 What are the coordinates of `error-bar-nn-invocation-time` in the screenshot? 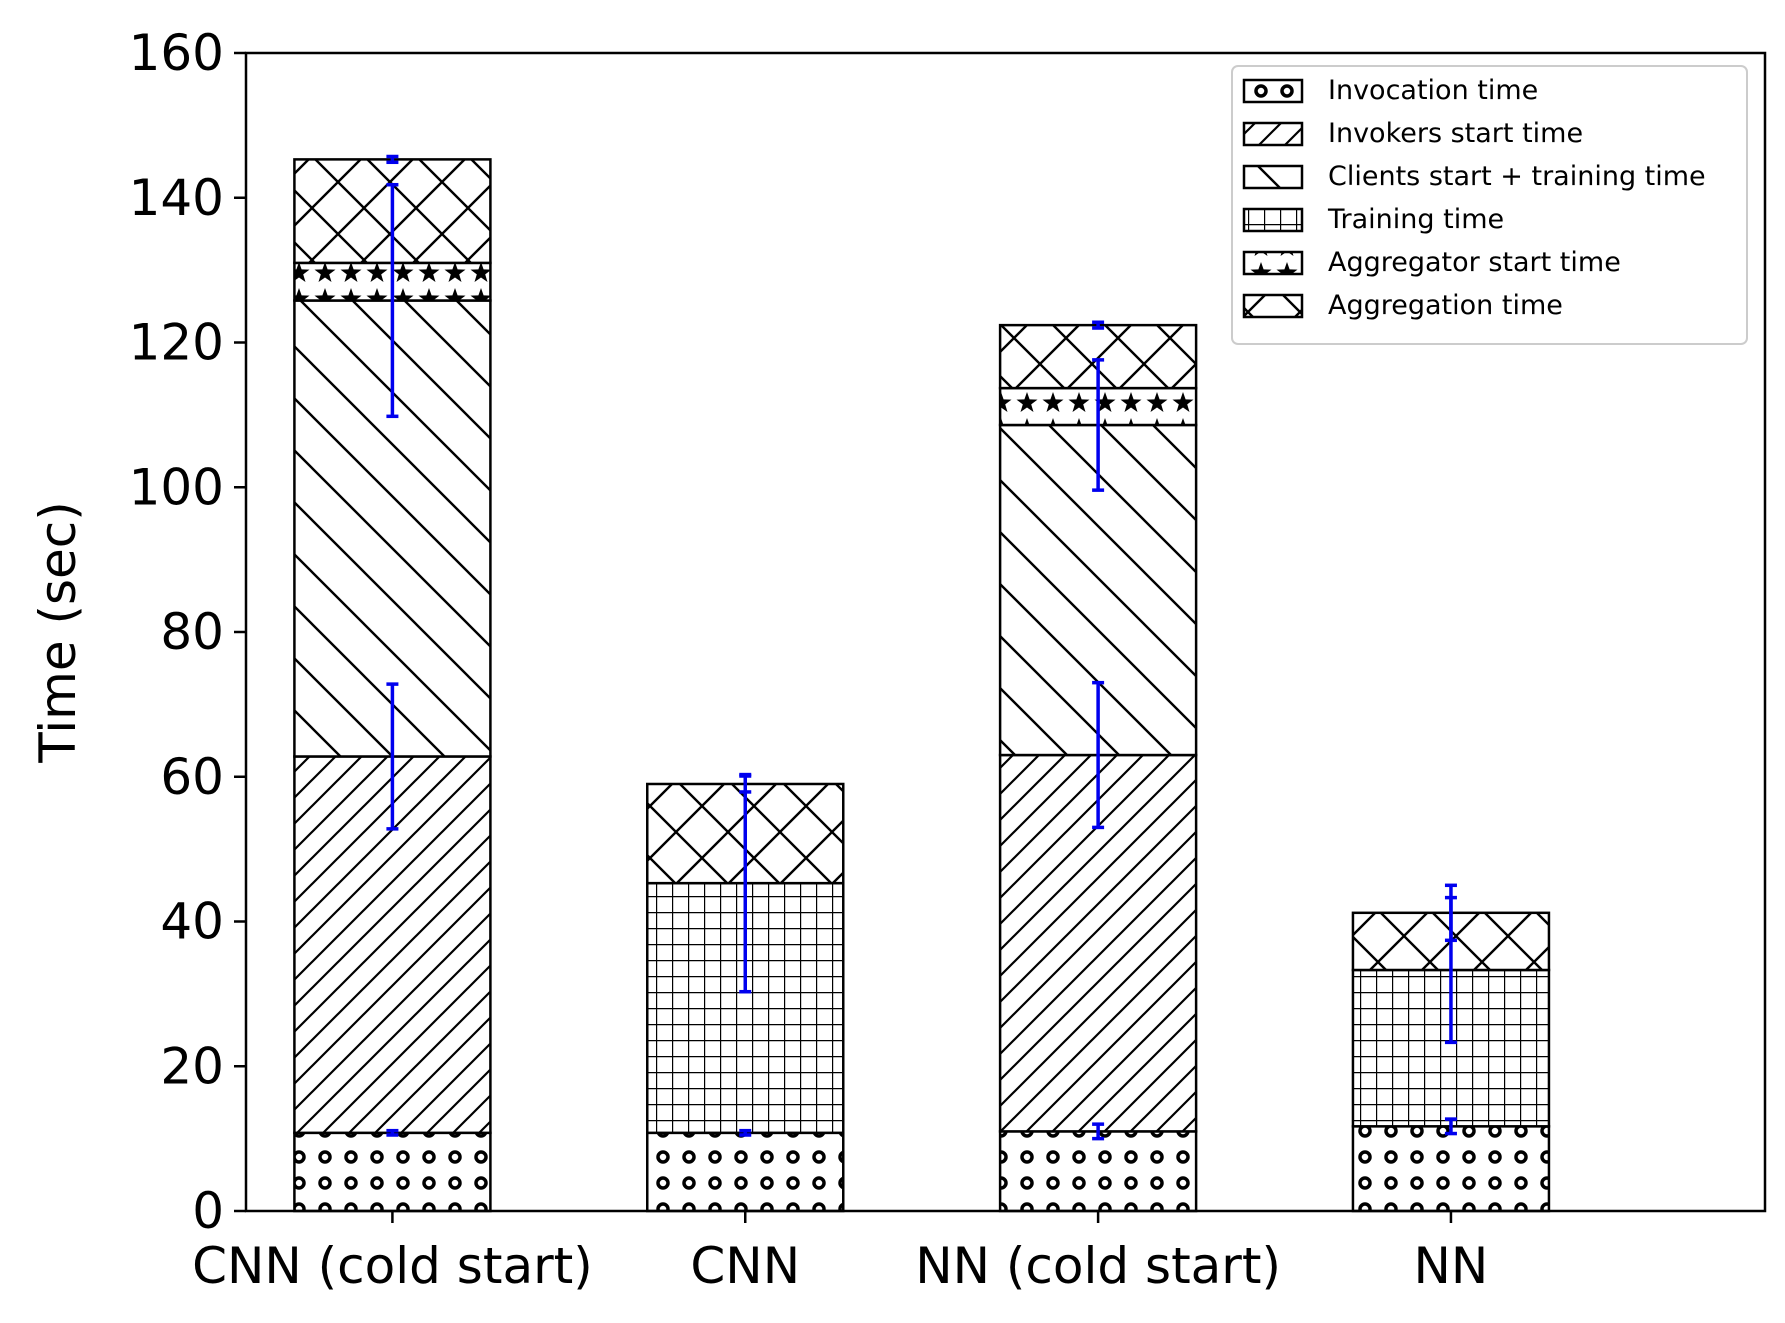 It's located at (1450, 1126).